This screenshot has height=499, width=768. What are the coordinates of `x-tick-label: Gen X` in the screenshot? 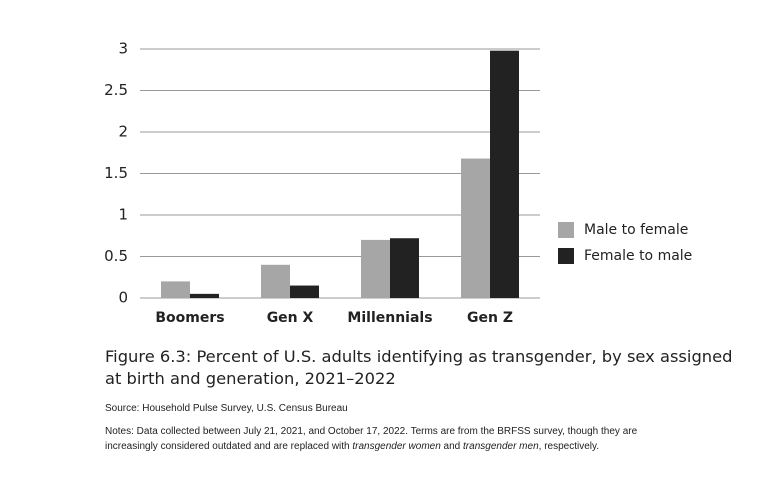 It's located at (290, 318).